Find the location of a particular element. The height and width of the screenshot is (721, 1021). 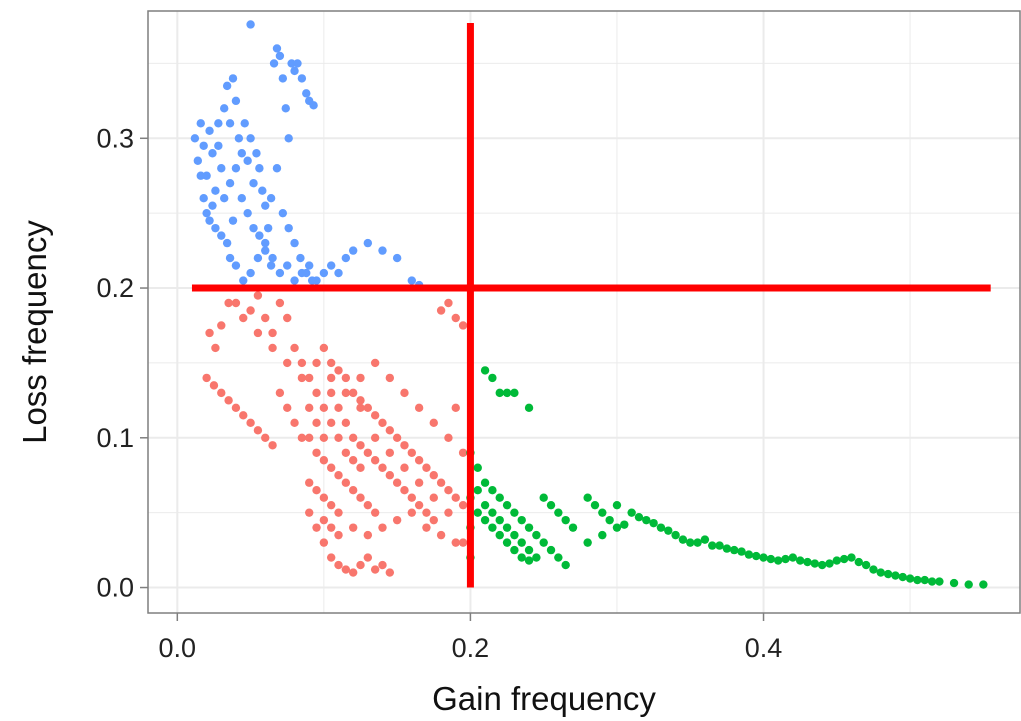

y-axis-ticks: 0.0 0.1 0.2 0.3 is located at coordinates (122, 363).